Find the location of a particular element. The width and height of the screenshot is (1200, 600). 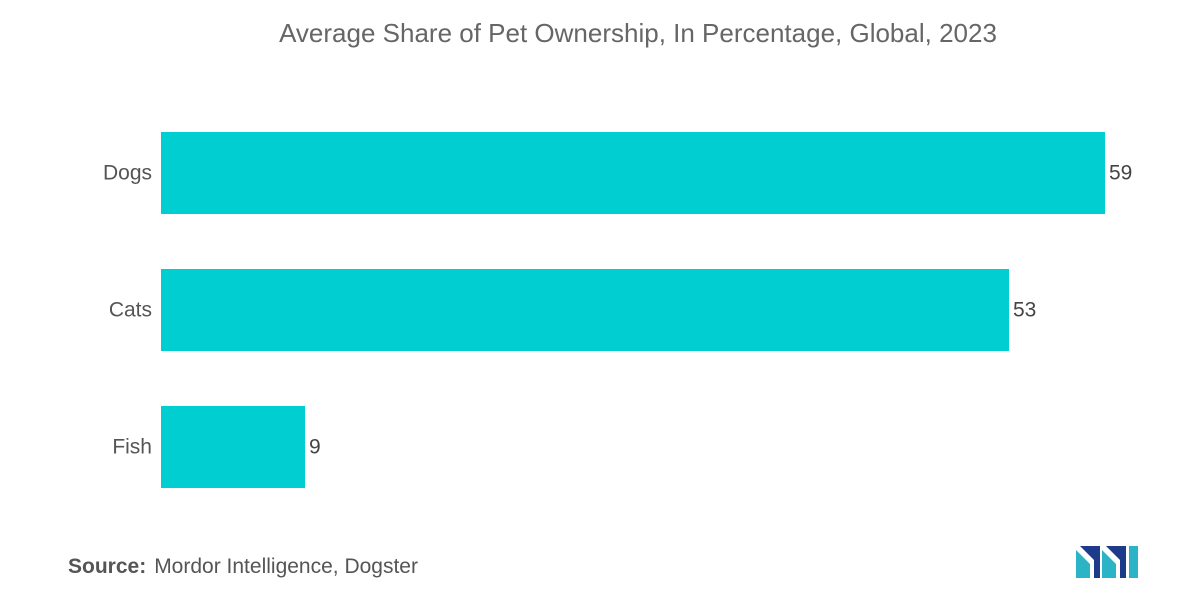

value-label-fish: 9 is located at coordinates (315, 447).